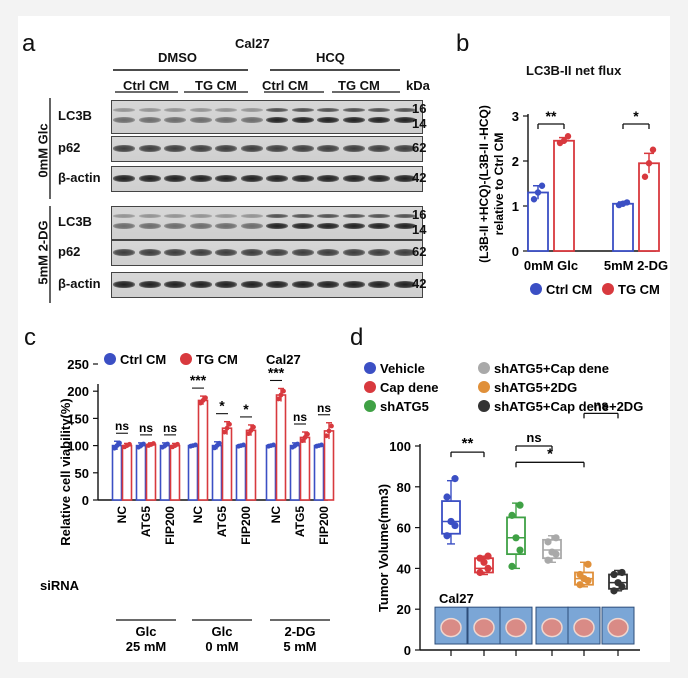 The width and height of the screenshot is (688, 678). Describe the element at coordinates (404, 609) in the screenshot. I see `y-tick-label: 20` at that location.